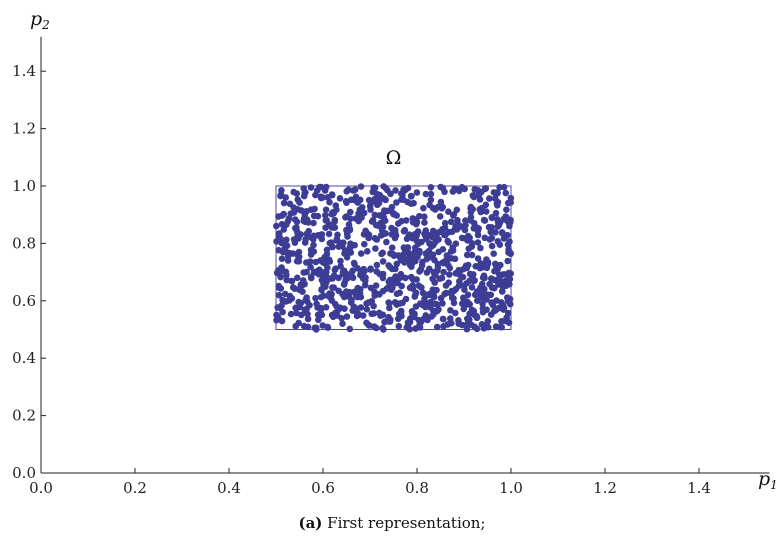  Describe the element at coordinates (403, 482) in the screenshot. I see `x-axis: 0.0 0.2 0.4 0.6 0.8 1.0 1.2 1.4 p1` at that location.